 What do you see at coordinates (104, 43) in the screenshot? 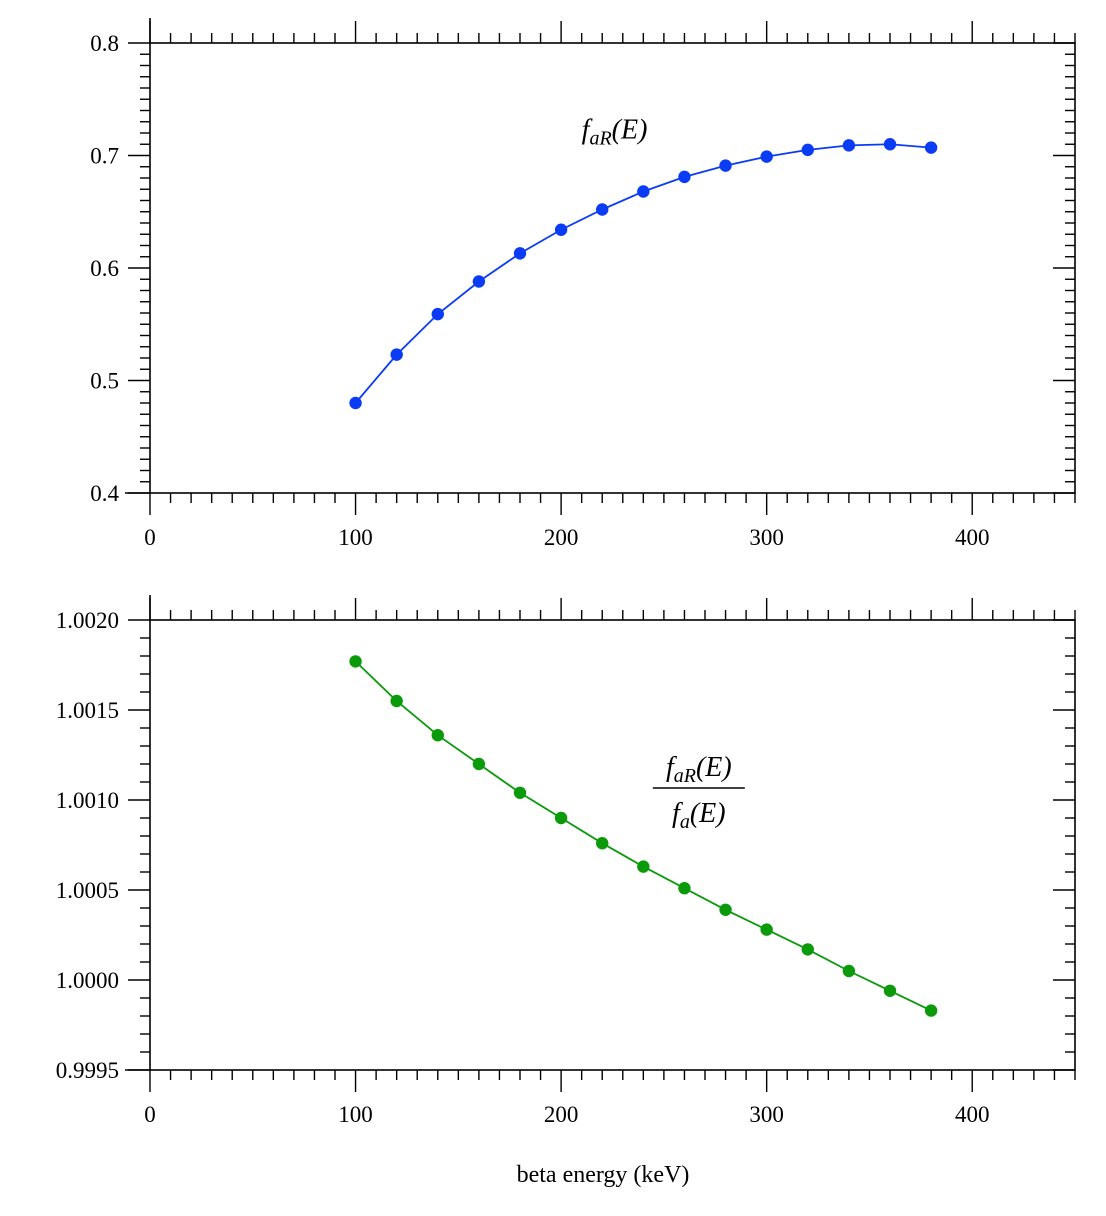
I see `y-tick-label: 0.8` at bounding box center [104, 43].